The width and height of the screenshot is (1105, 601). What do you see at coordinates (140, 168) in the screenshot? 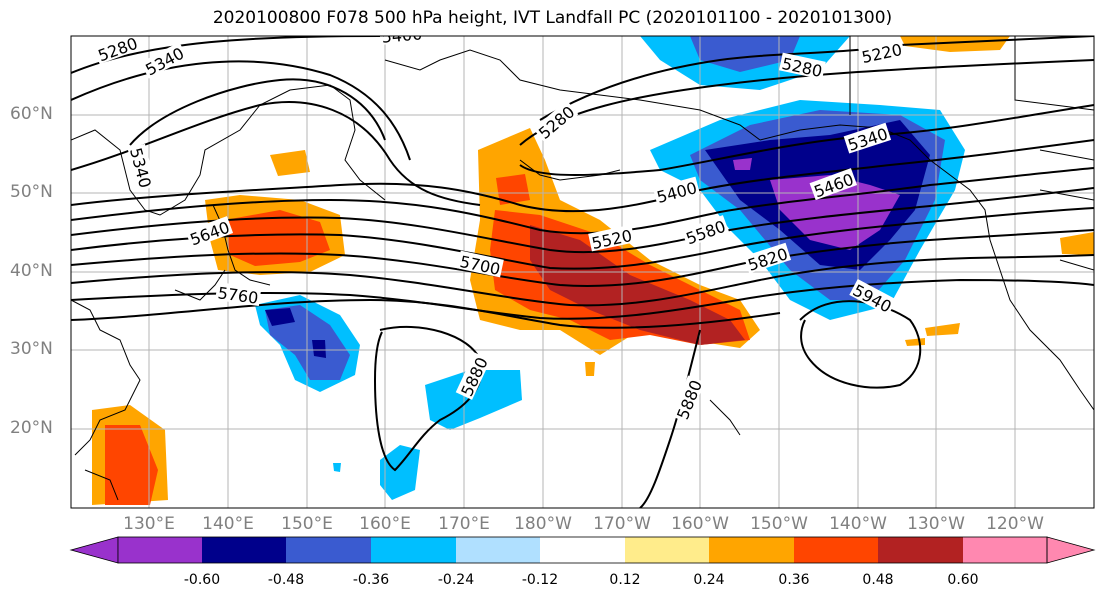
I see `contour-label: 5340` at bounding box center [140, 168].